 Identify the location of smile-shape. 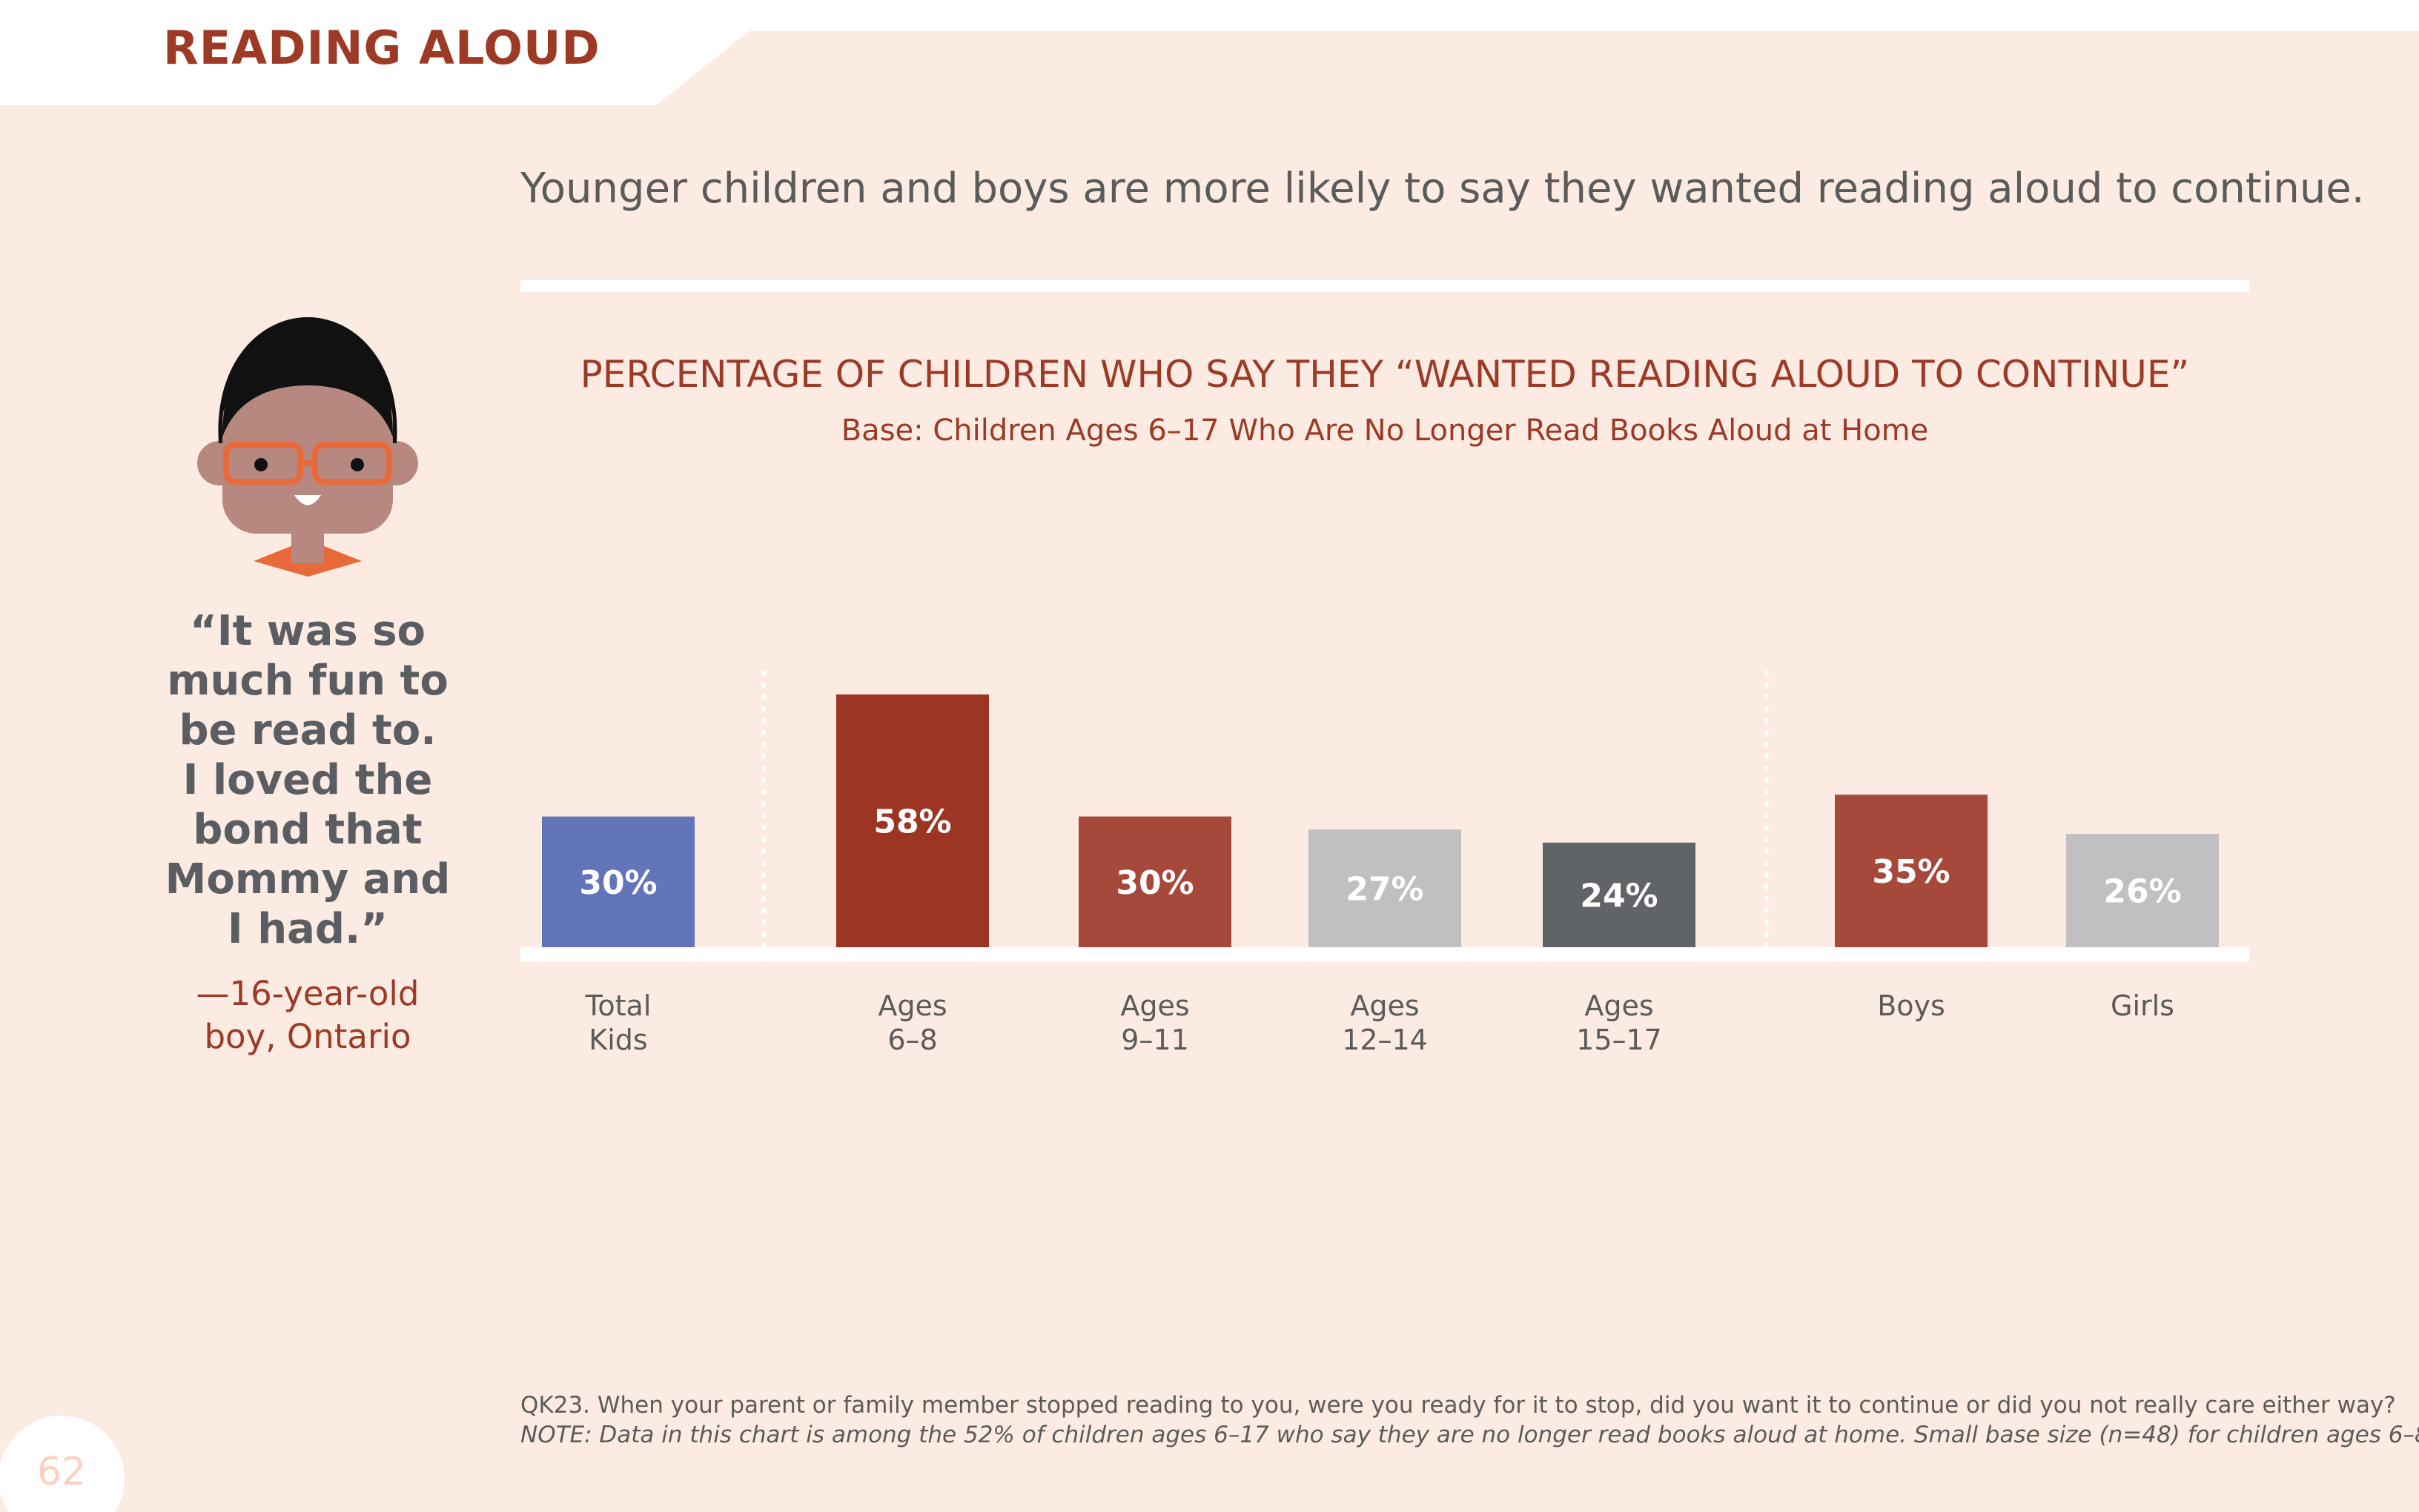
(307, 500).